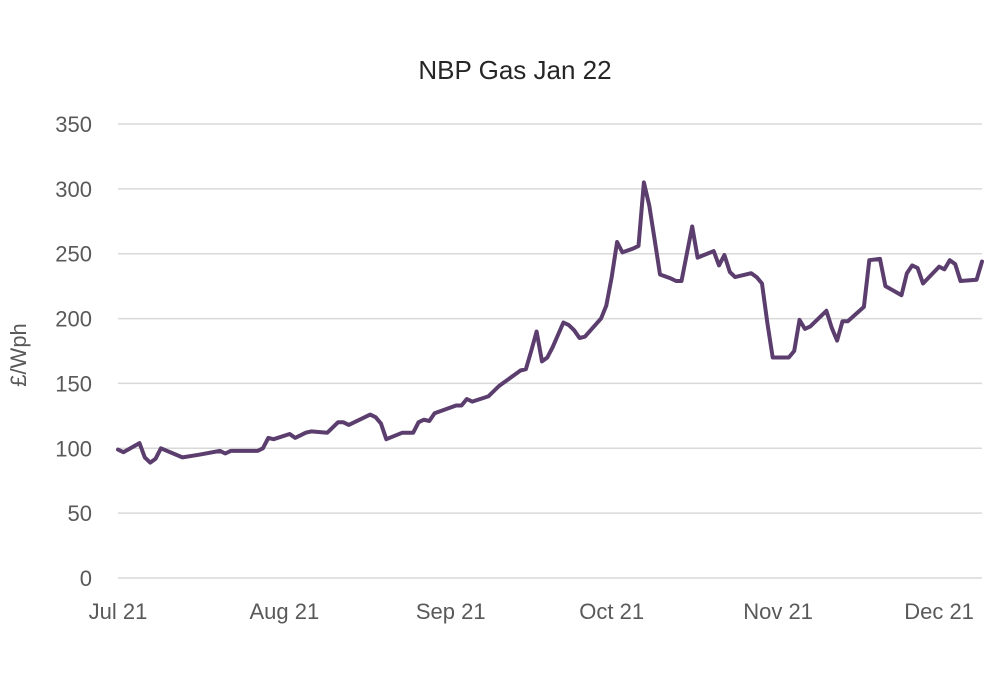 The width and height of the screenshot is (988, 683). I want to click on x-tick-label: Sep 21, so click(451, 611).